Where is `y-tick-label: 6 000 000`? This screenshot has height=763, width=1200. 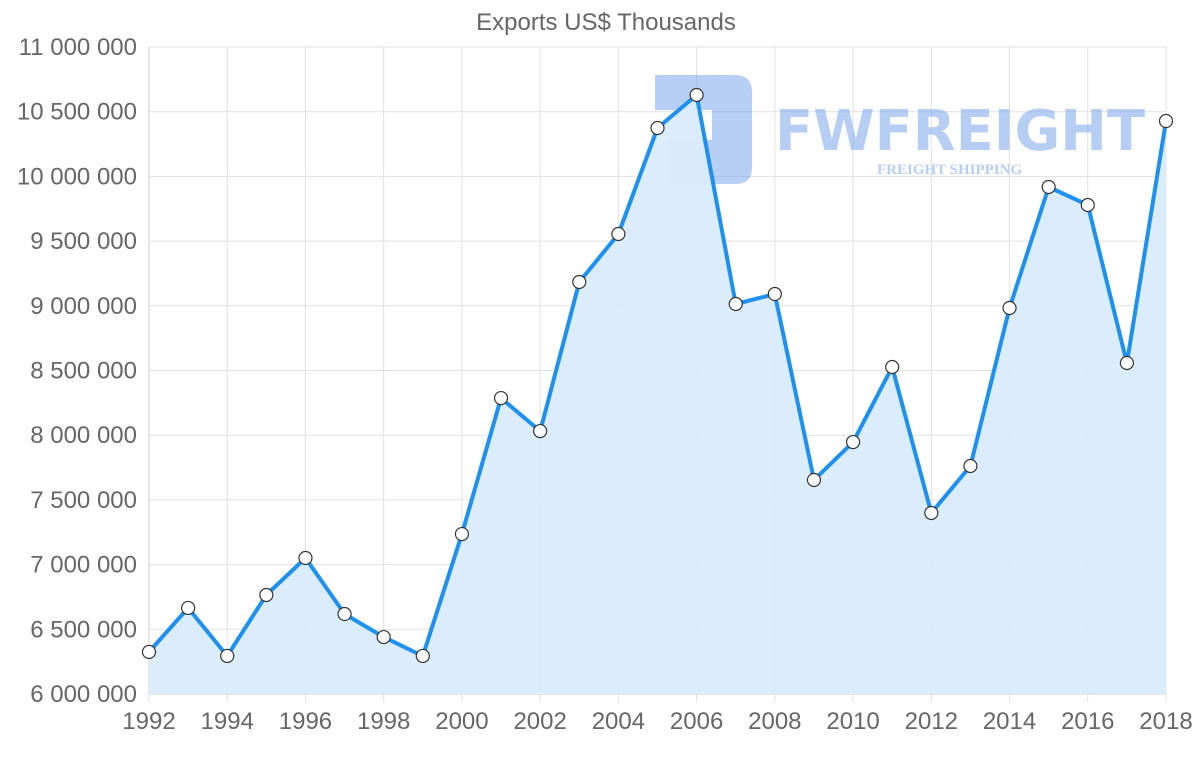
y-tick-label: 6 000 000 is located at coordinates (83, 694).